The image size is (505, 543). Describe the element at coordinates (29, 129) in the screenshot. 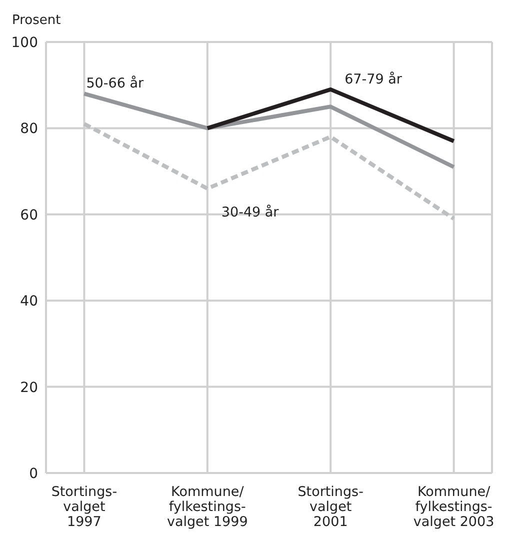

I see `y-tick-label: 80` at that location.